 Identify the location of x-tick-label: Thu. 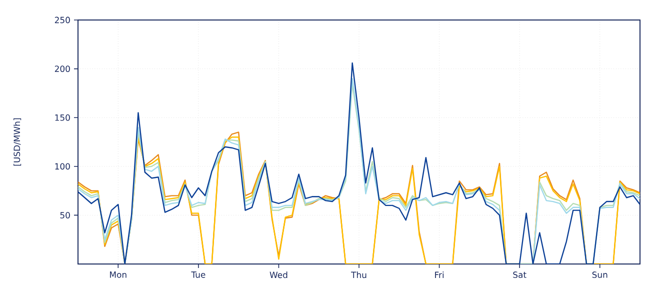
(358, 275).